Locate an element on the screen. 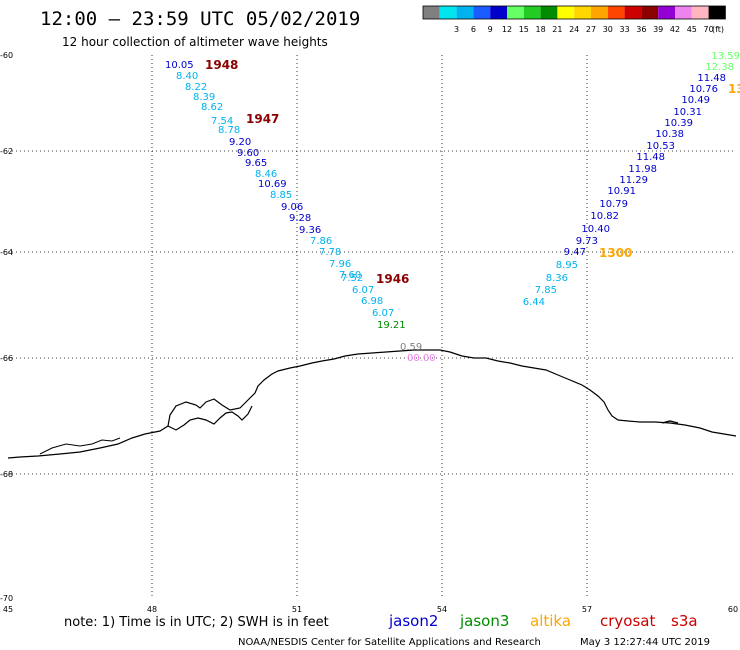  wave-height-value: 8.22 is located at coordinates (196, 87).